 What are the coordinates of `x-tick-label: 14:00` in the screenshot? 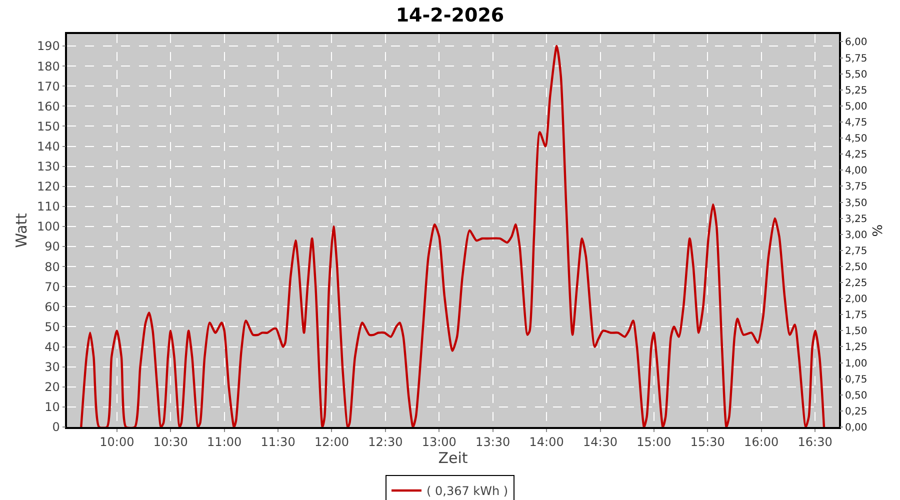 It's located at (546, 442).